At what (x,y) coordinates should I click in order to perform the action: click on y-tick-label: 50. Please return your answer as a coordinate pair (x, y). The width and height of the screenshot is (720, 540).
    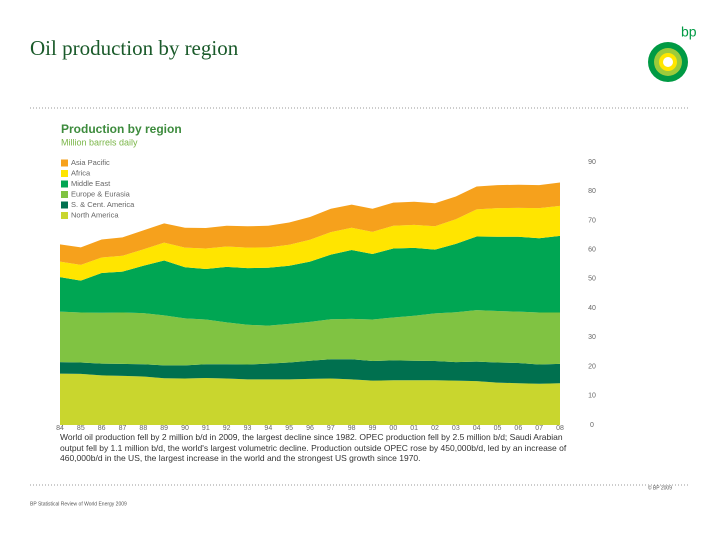
    Looking at the image, I should click on (592, 279).